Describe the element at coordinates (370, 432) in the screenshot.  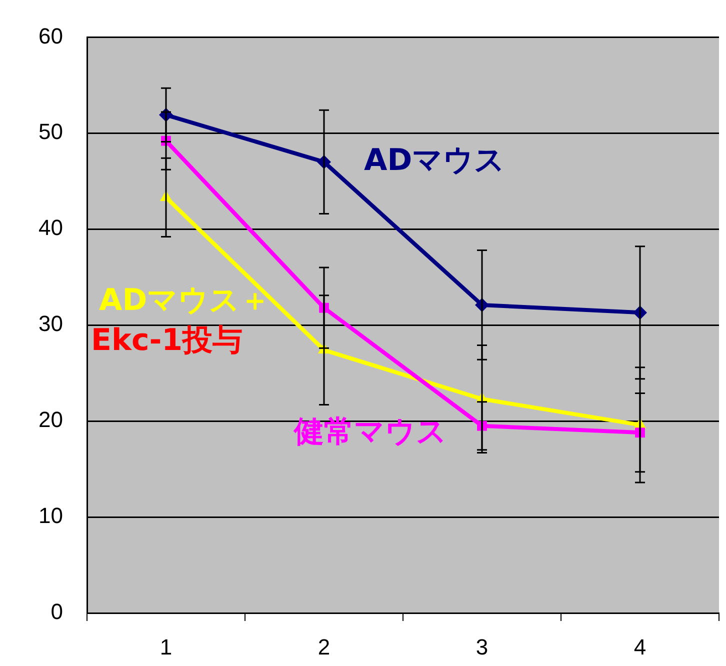
I see `series-label: 健常マウス` at that location.